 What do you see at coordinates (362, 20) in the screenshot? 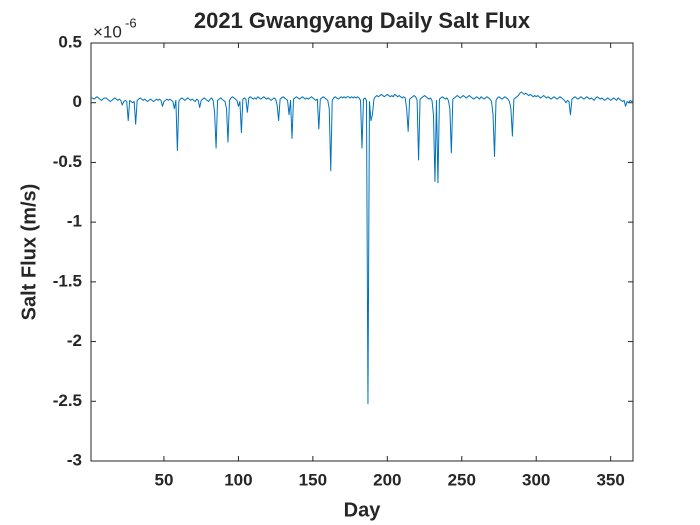
I see `chart-title: 2021 Gwangyang Daily Salt Flux` at bounding box center [362, 20].